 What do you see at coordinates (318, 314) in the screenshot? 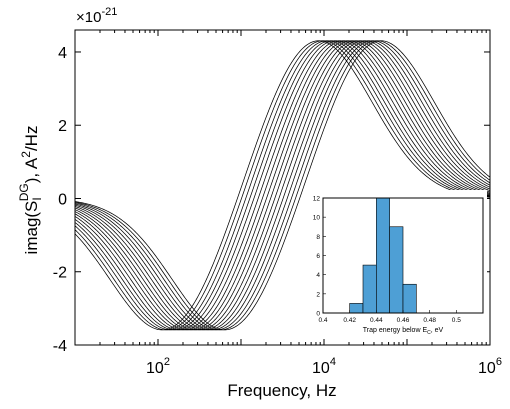
I see `inset-y-tick-label: 0` at bounding box center [318, 314].